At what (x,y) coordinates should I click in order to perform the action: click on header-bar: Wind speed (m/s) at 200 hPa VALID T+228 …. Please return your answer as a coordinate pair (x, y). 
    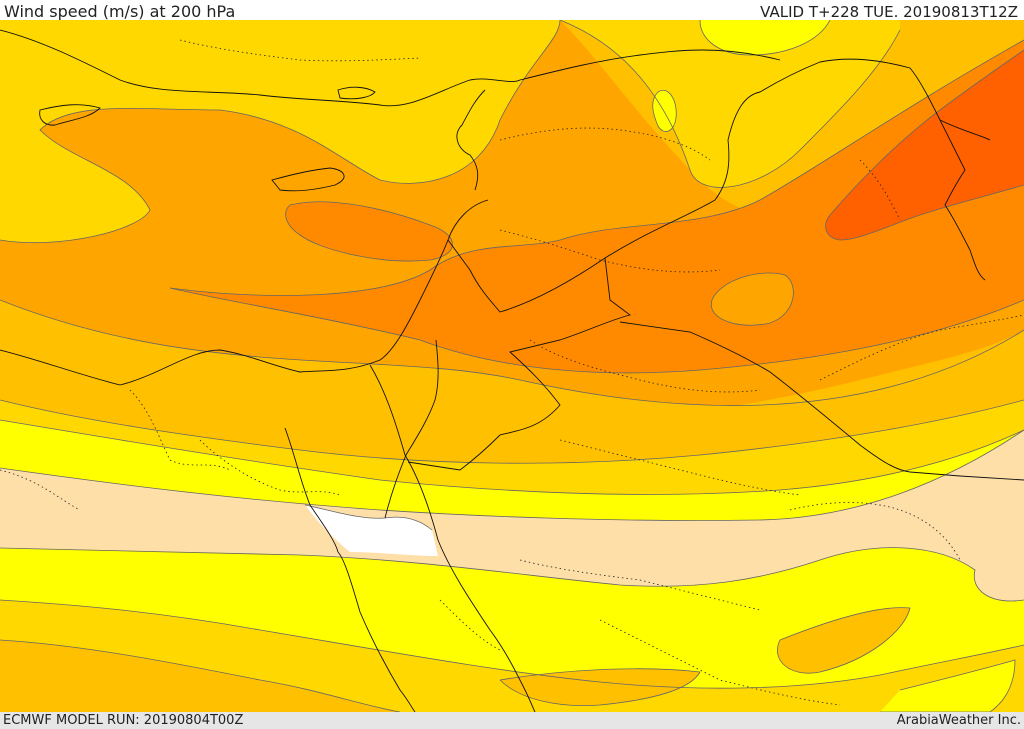
    Looking at the image, I should click on (512, 10).